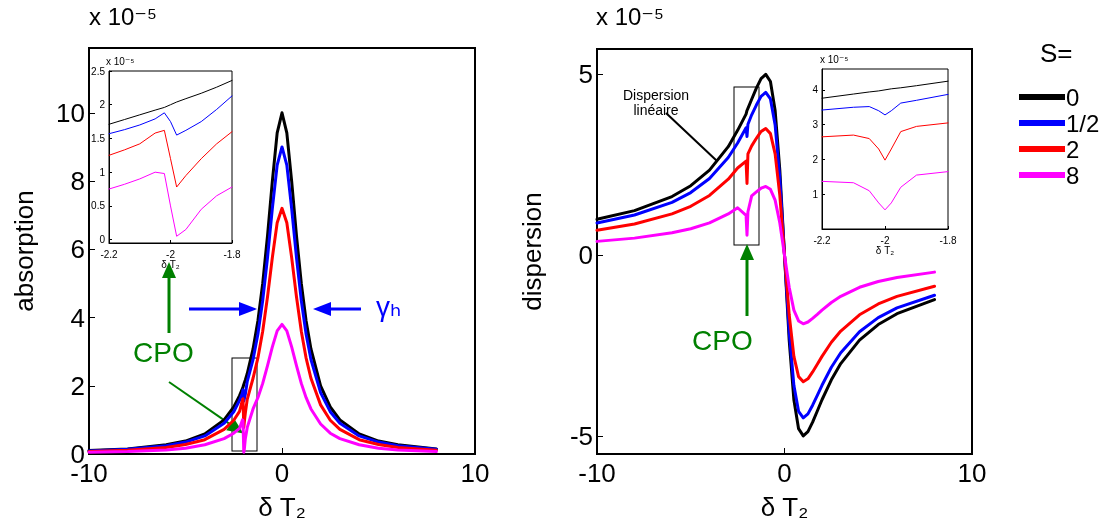  I want to click on annotation: γₕ, so click(389, 306).